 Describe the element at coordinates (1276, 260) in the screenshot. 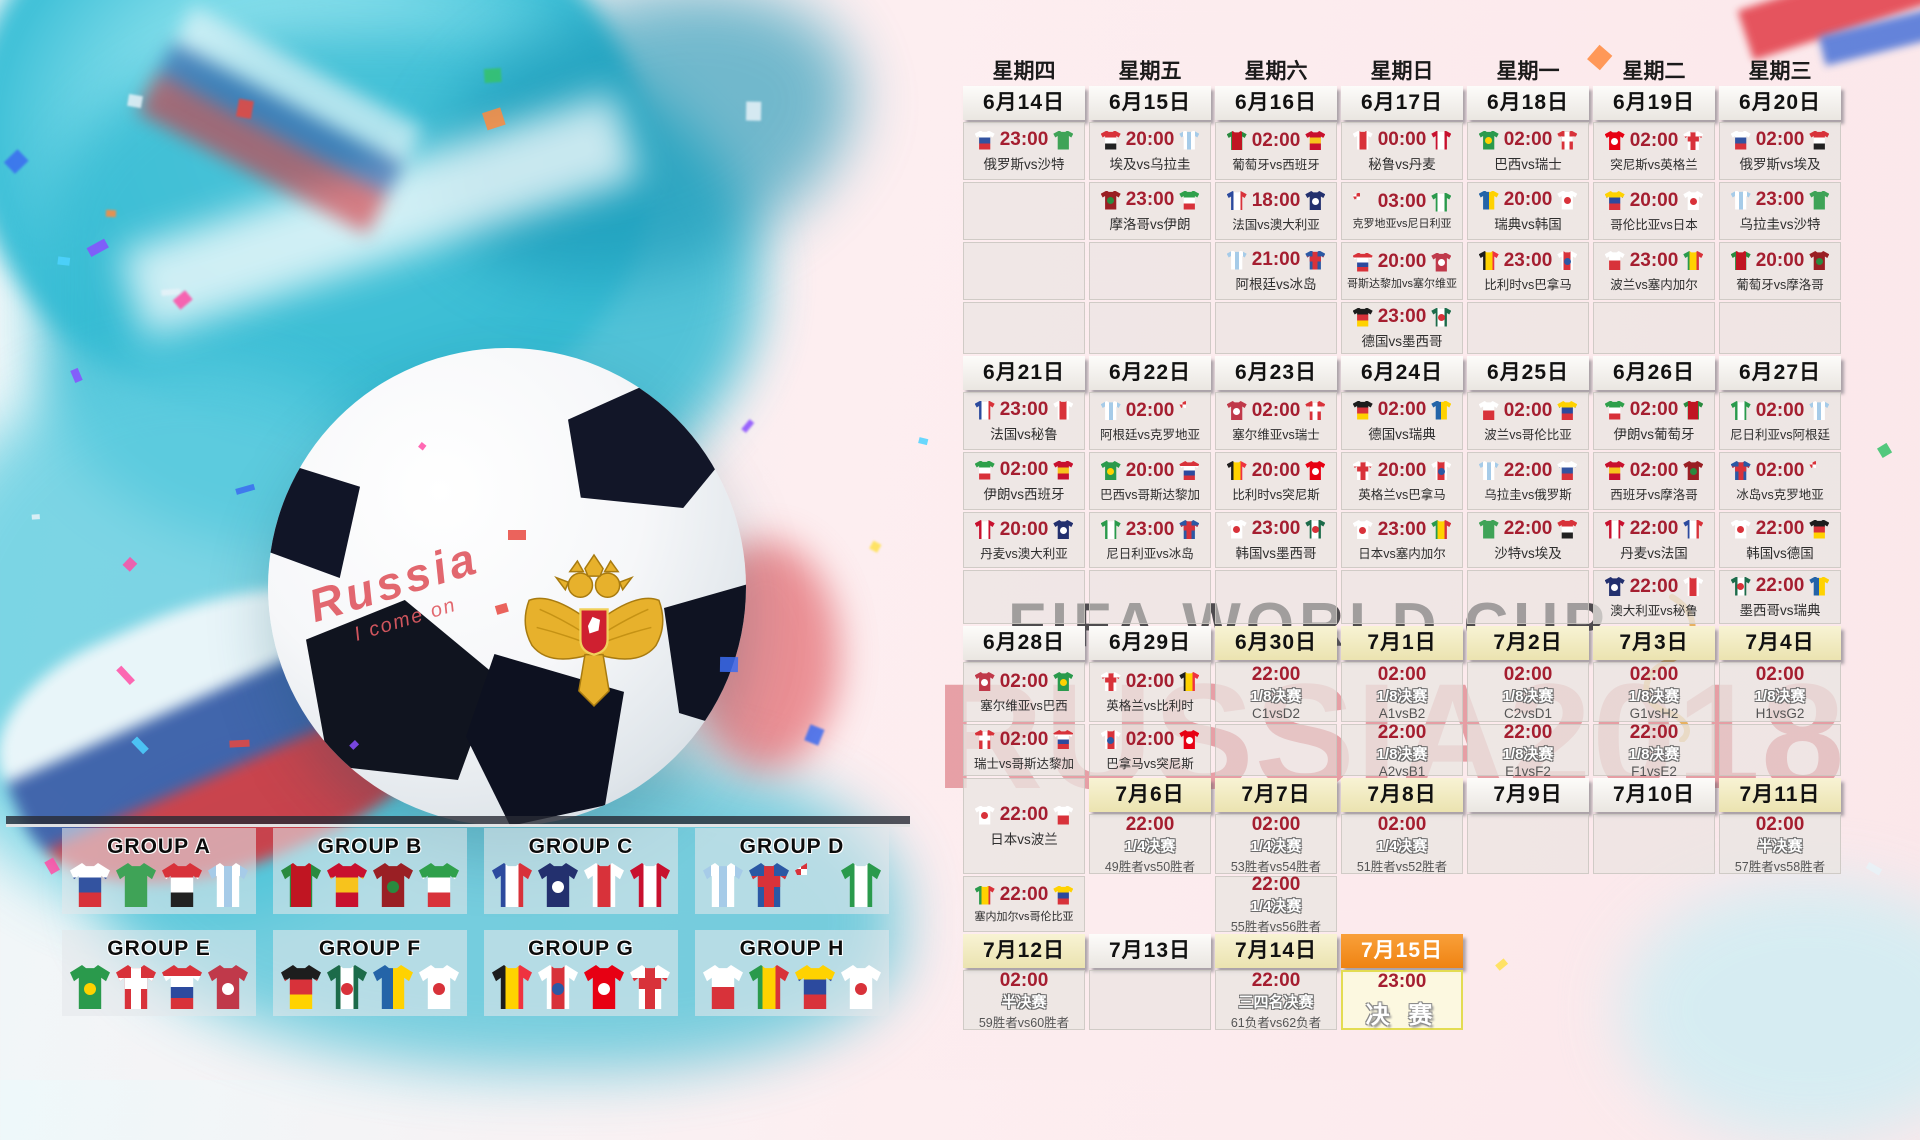

I see `match-line: 21:00` at that location.